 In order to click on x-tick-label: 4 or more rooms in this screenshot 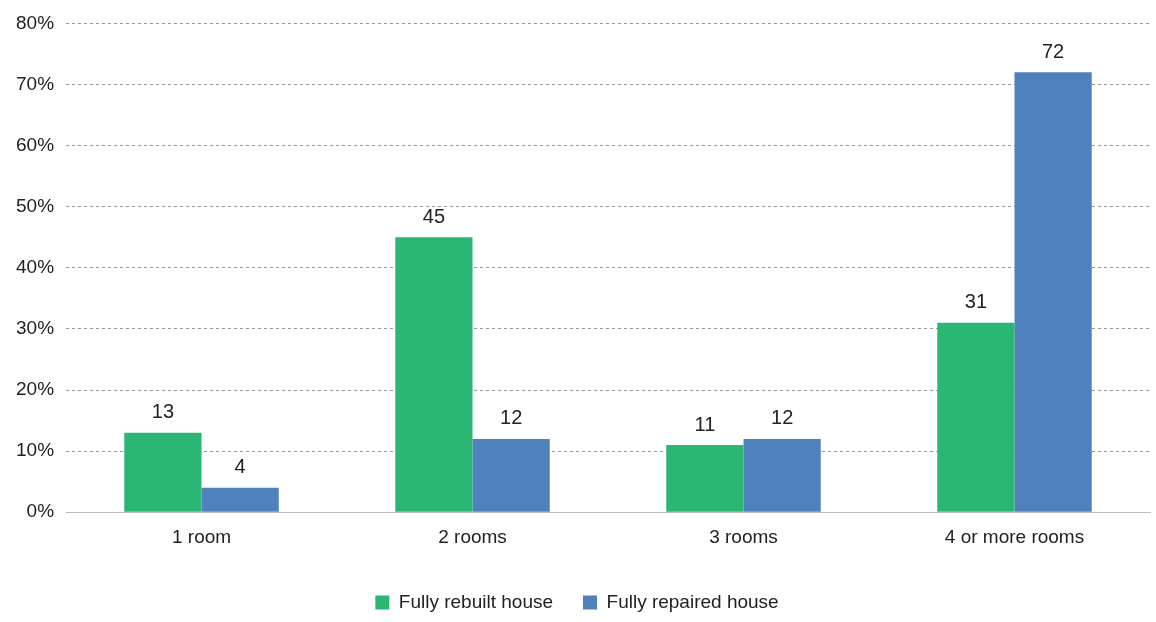, I will do `click(1014, 536)`.